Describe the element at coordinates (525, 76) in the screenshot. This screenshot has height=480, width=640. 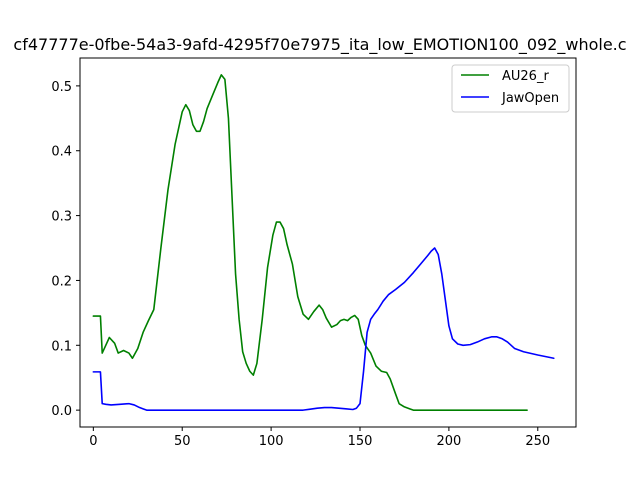
I see `legend-label-au26: AU26_r` at that location.